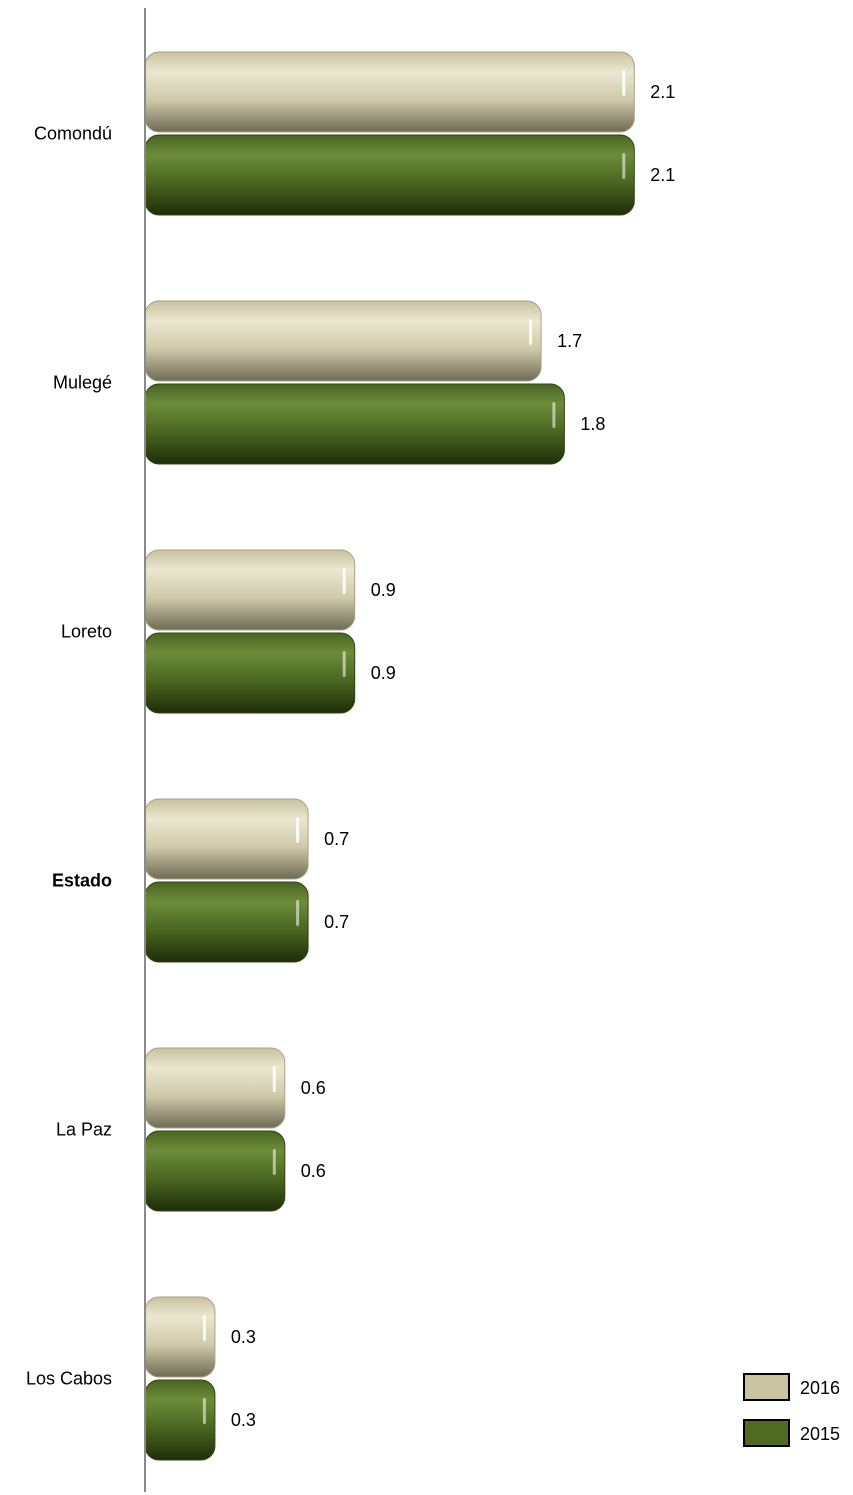 The height and width of the screenshot is (1495, 853). What do you see at coordinates (86, 632) in the screenshot?
I see `category-label-loreto: Loreto` at bounding box center [86, 632].